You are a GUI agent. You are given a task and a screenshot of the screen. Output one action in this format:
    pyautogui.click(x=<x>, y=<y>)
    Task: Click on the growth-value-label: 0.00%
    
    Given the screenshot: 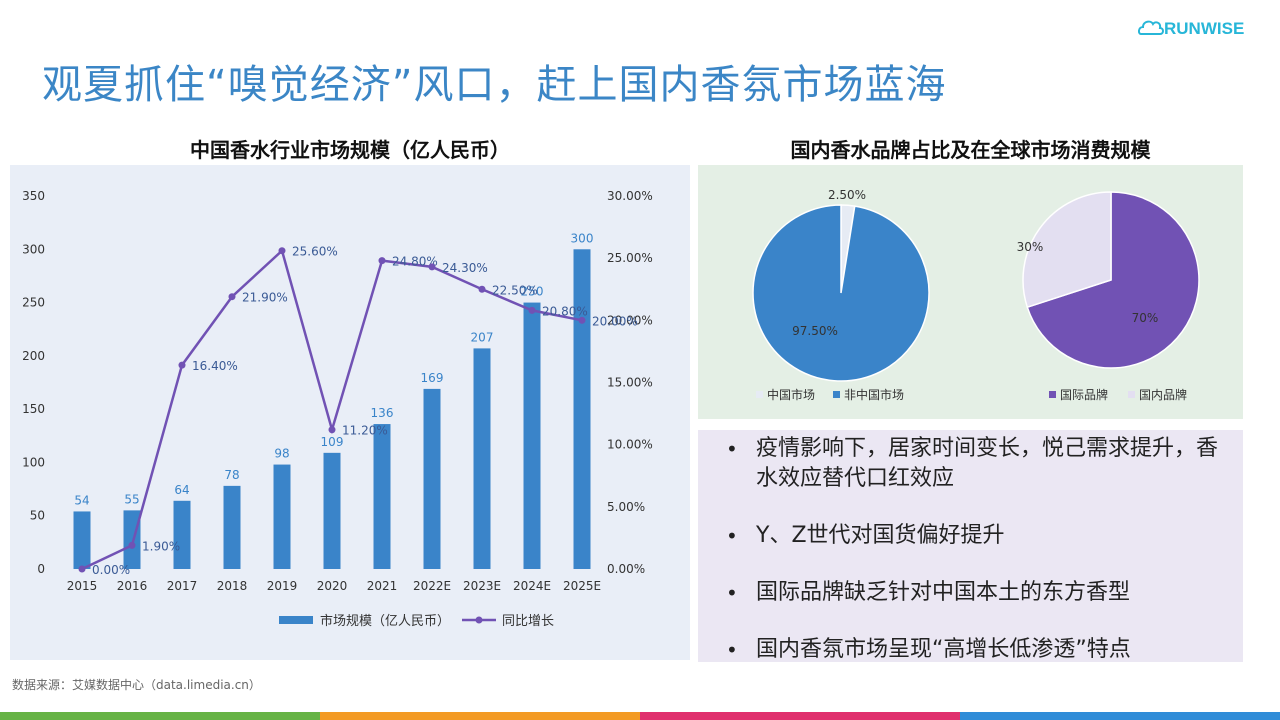 What is the action you would take?
    pyautogui.click(x=111, y=570)
    